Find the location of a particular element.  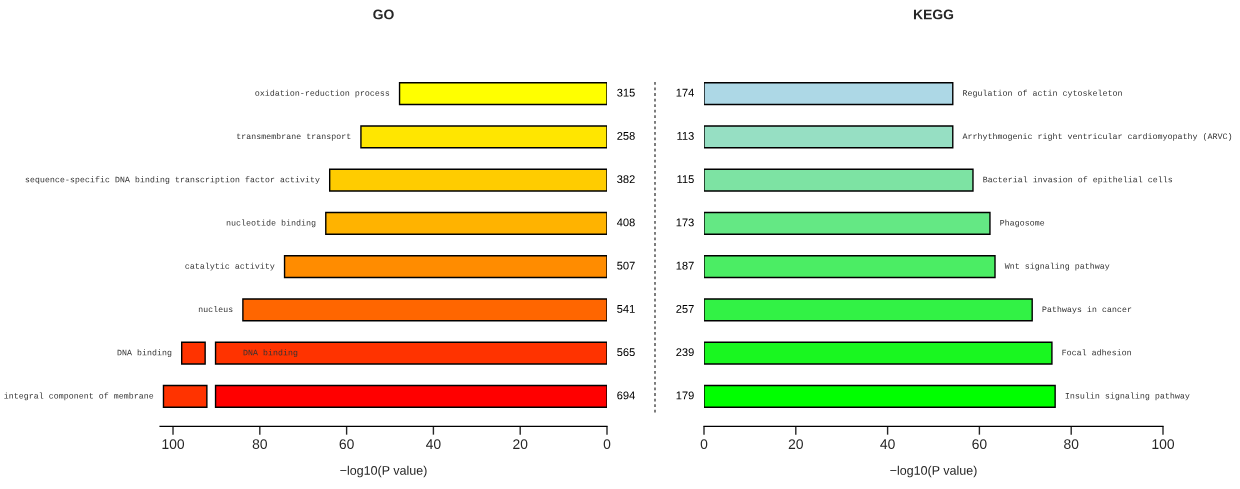

text: 173 is located at coordinates (685, 222).